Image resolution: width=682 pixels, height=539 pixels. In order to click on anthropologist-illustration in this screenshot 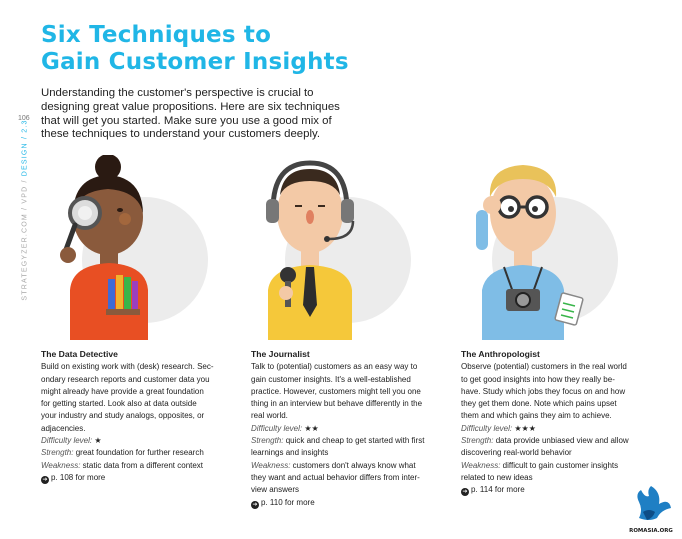, I will do `click(547, 252)`.